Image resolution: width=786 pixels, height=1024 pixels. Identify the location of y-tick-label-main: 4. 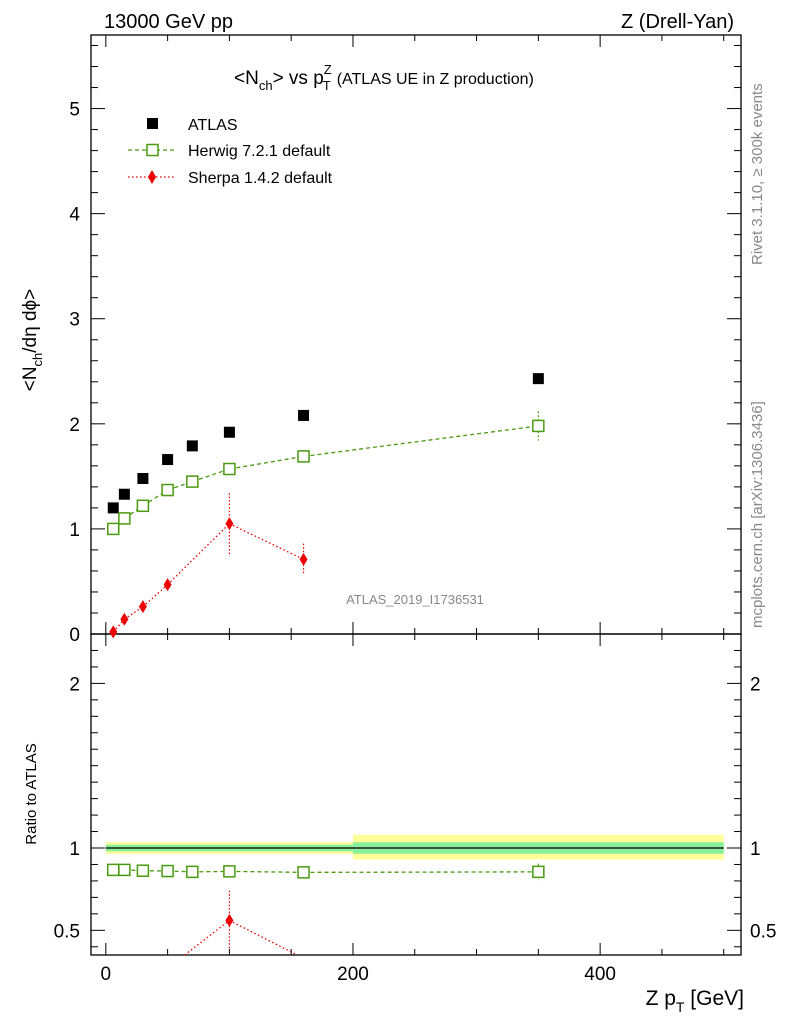
(74, 215).